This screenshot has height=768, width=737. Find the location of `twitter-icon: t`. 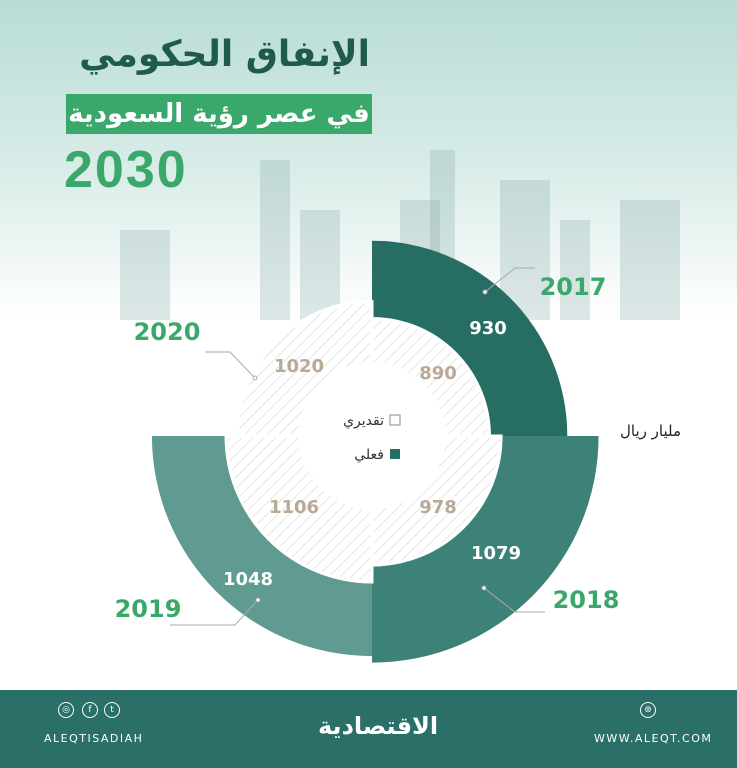

twitter-icon: t is located at coordinates (112, 710).